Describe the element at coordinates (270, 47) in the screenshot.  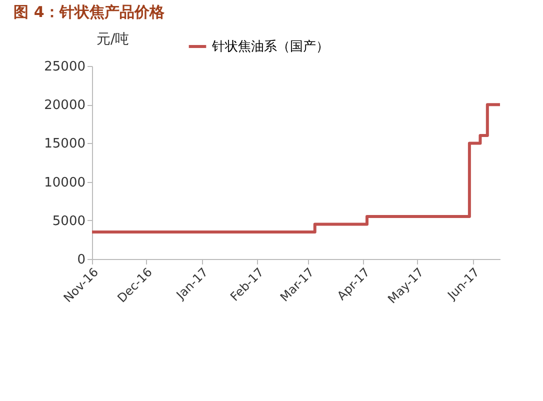
I see `legend-label: 针状焦油系（国产）` at that location.